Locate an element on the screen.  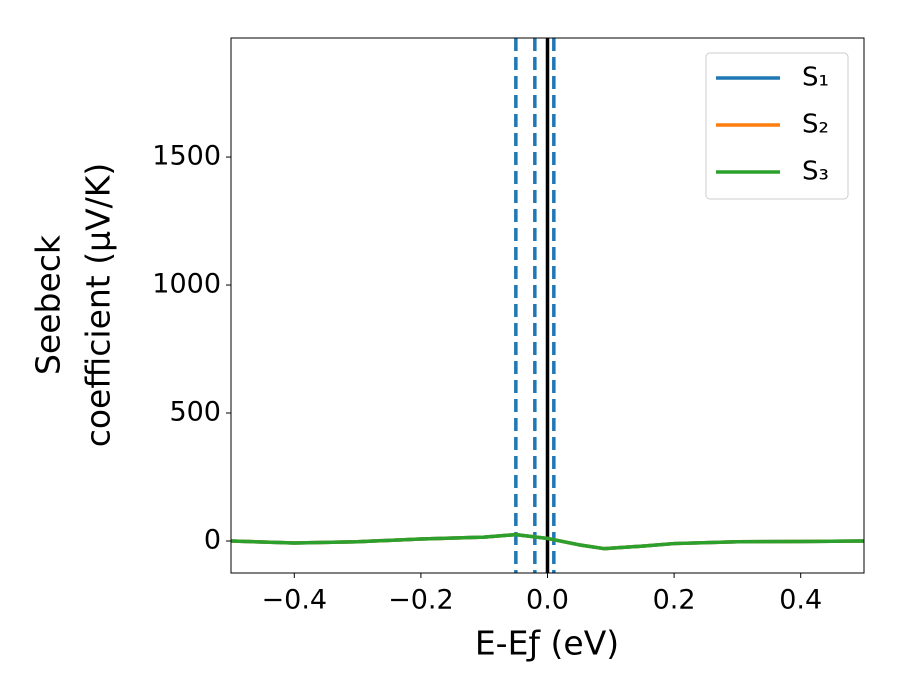
x-tick-label: −0.2 is located at coordinates (421, 600).